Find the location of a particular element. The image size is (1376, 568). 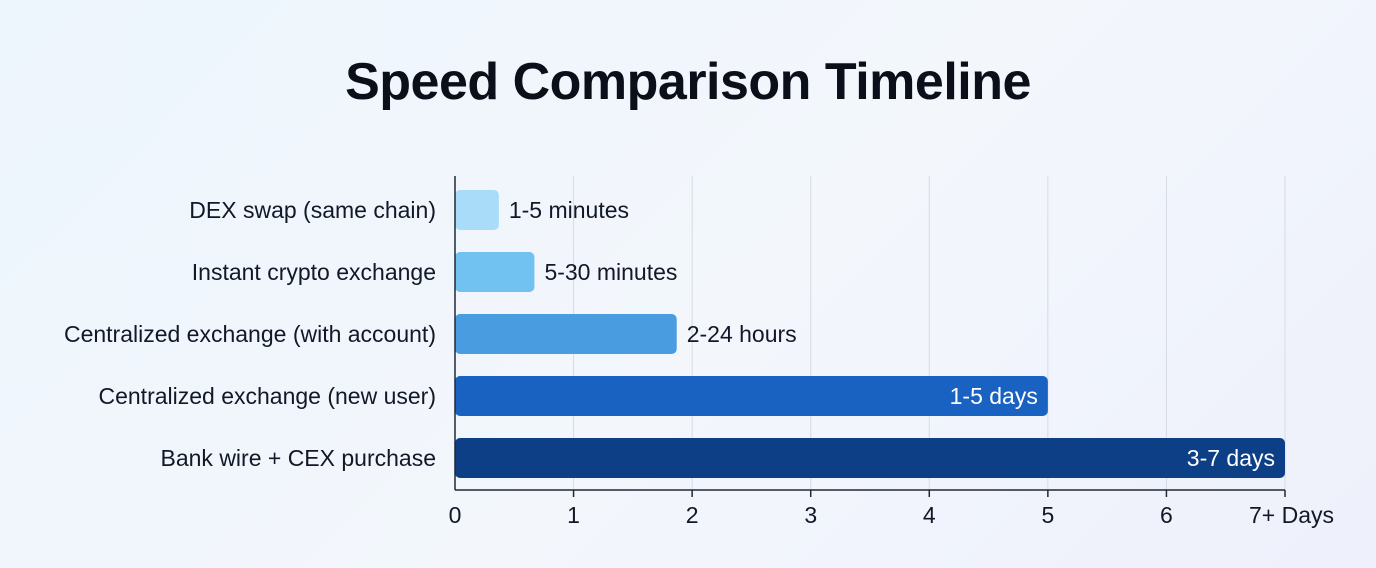

x-tick-label: 2 is located at coordinates (692, 515).